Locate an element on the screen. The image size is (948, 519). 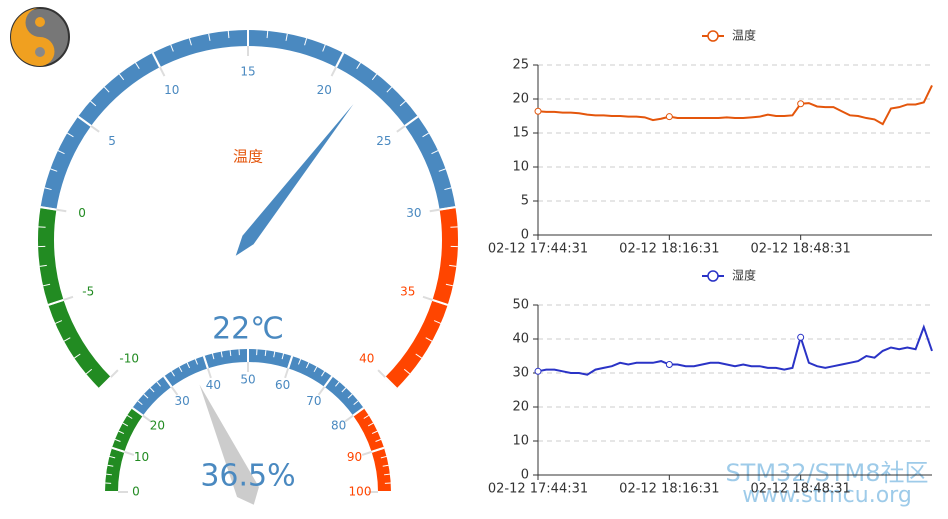
gauge-title: 温度 is located at coordinates (248, 157).